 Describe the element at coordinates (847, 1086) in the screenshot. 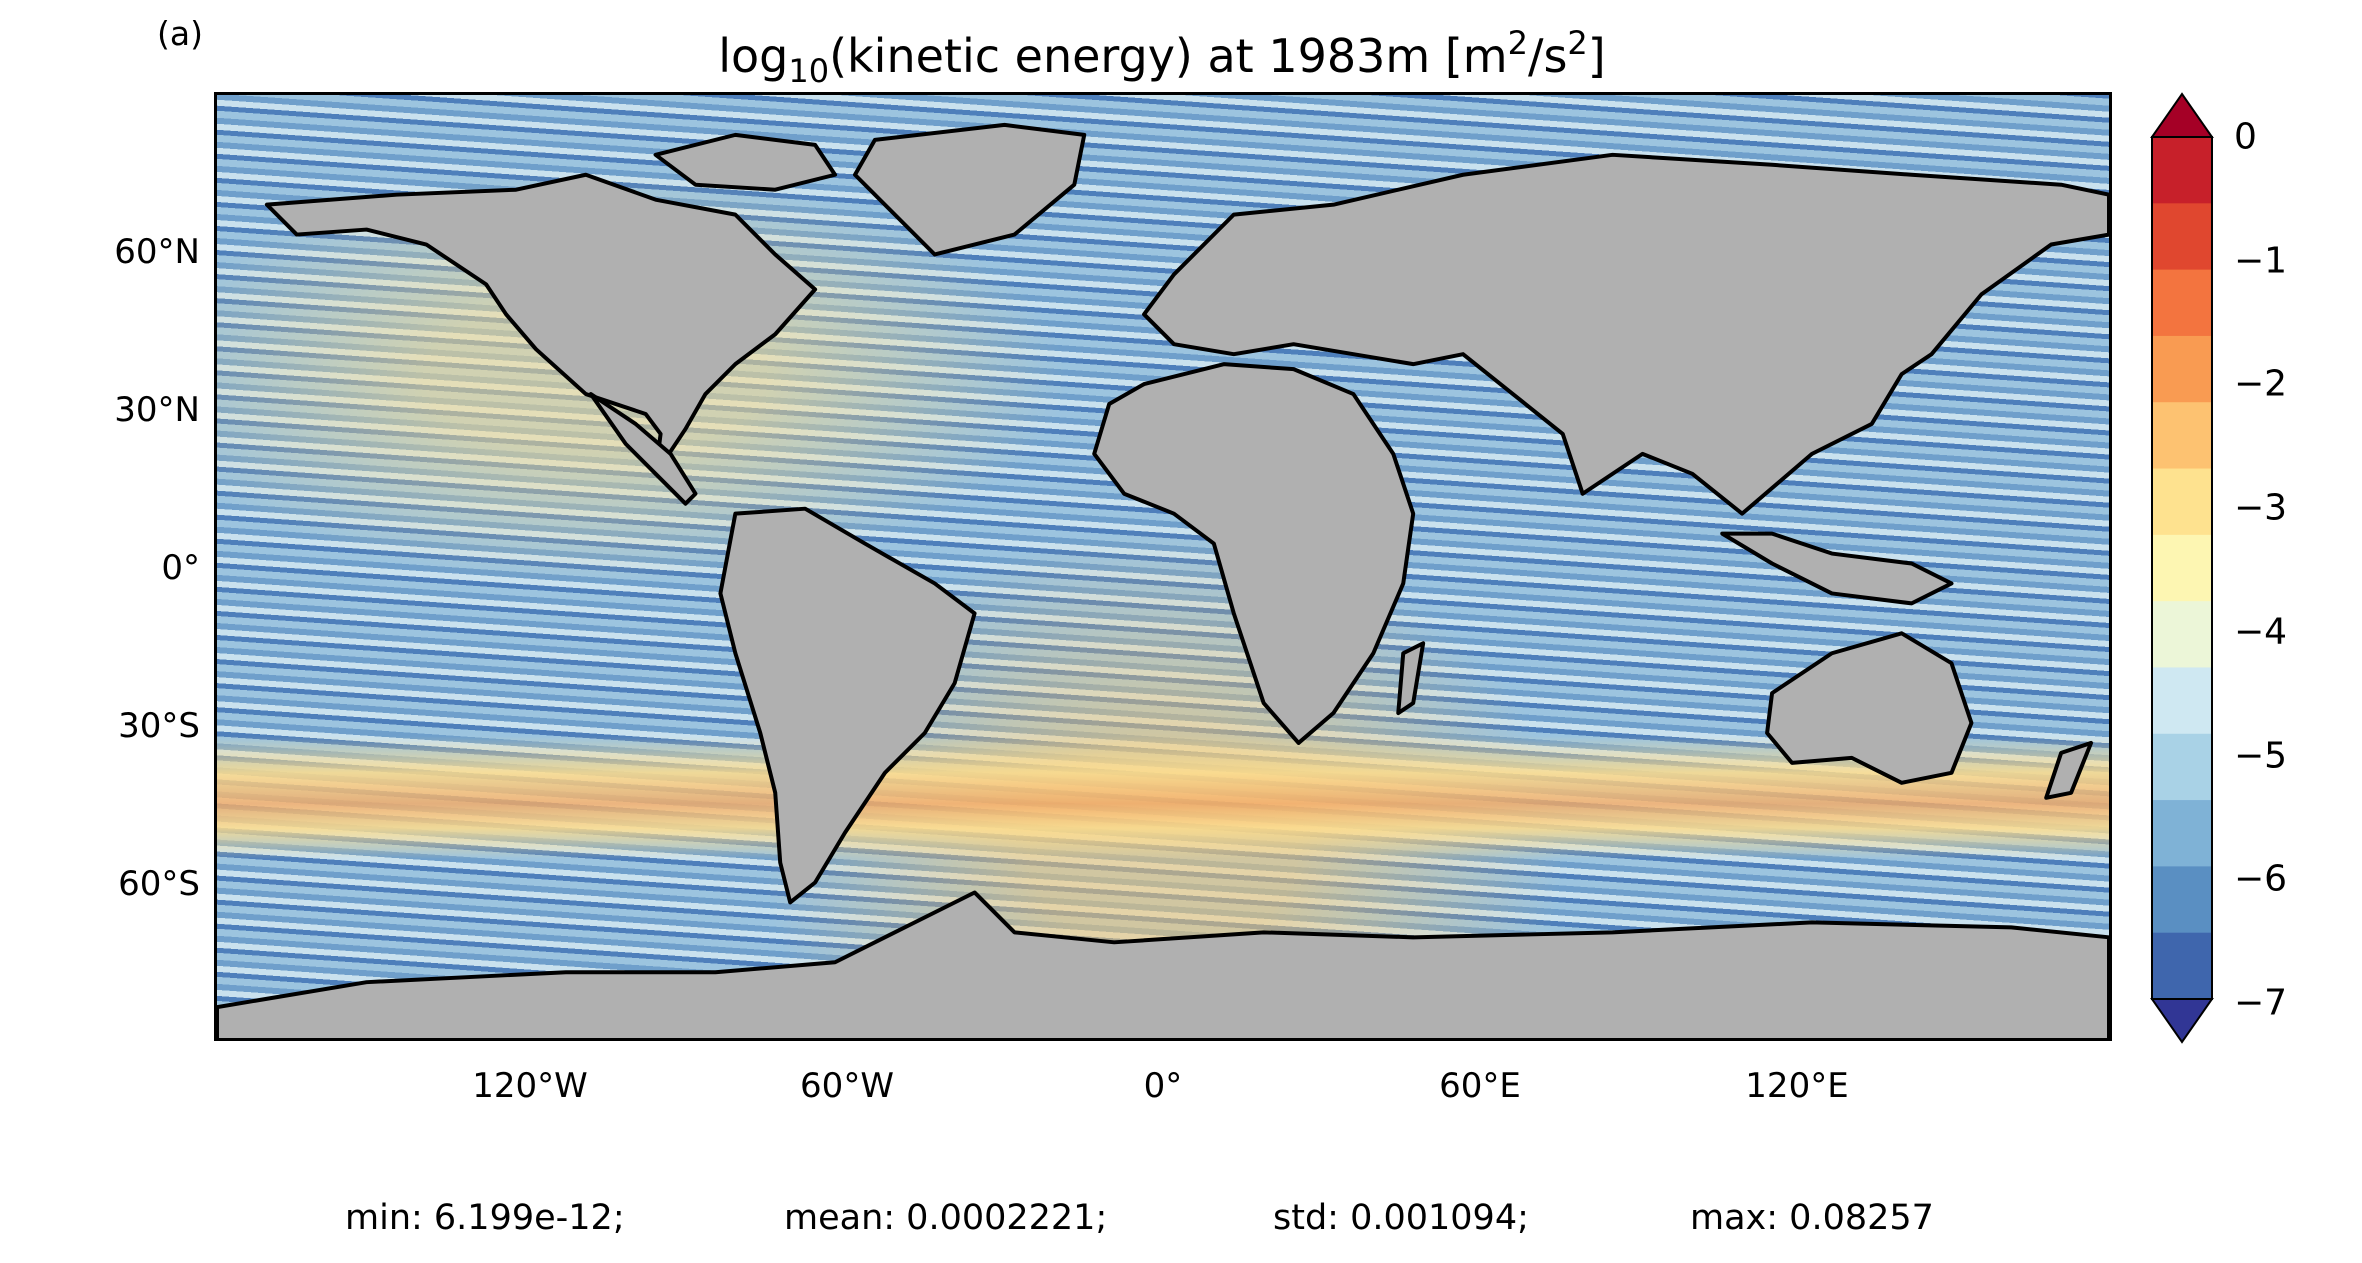

I see `lon-tick-label: 60°W` at that location.